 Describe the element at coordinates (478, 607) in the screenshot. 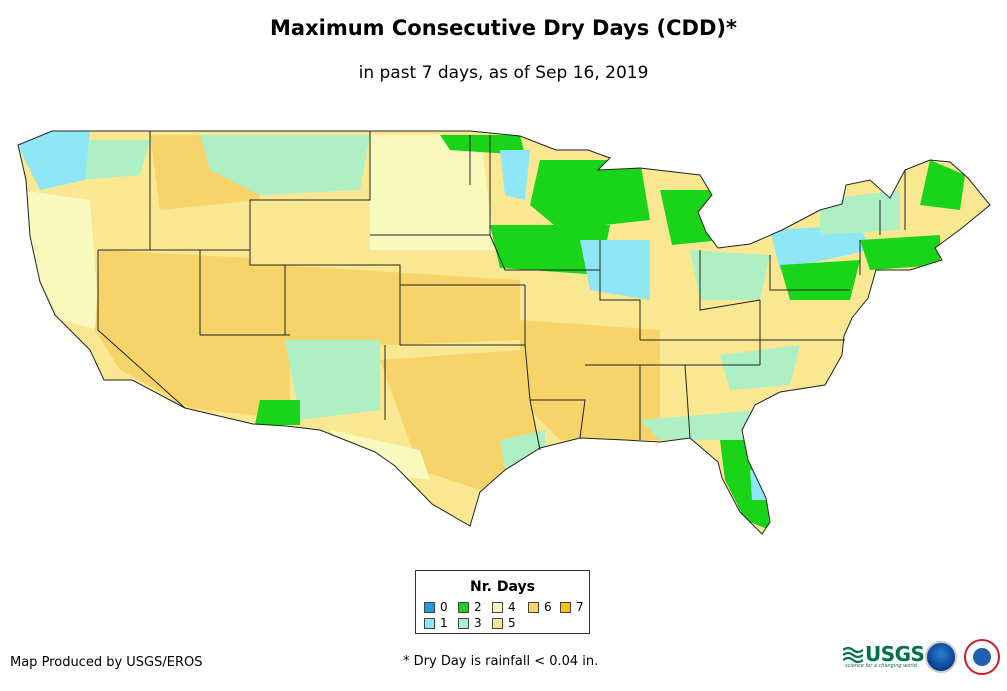

I see `legend-label-2: 2` at that location.